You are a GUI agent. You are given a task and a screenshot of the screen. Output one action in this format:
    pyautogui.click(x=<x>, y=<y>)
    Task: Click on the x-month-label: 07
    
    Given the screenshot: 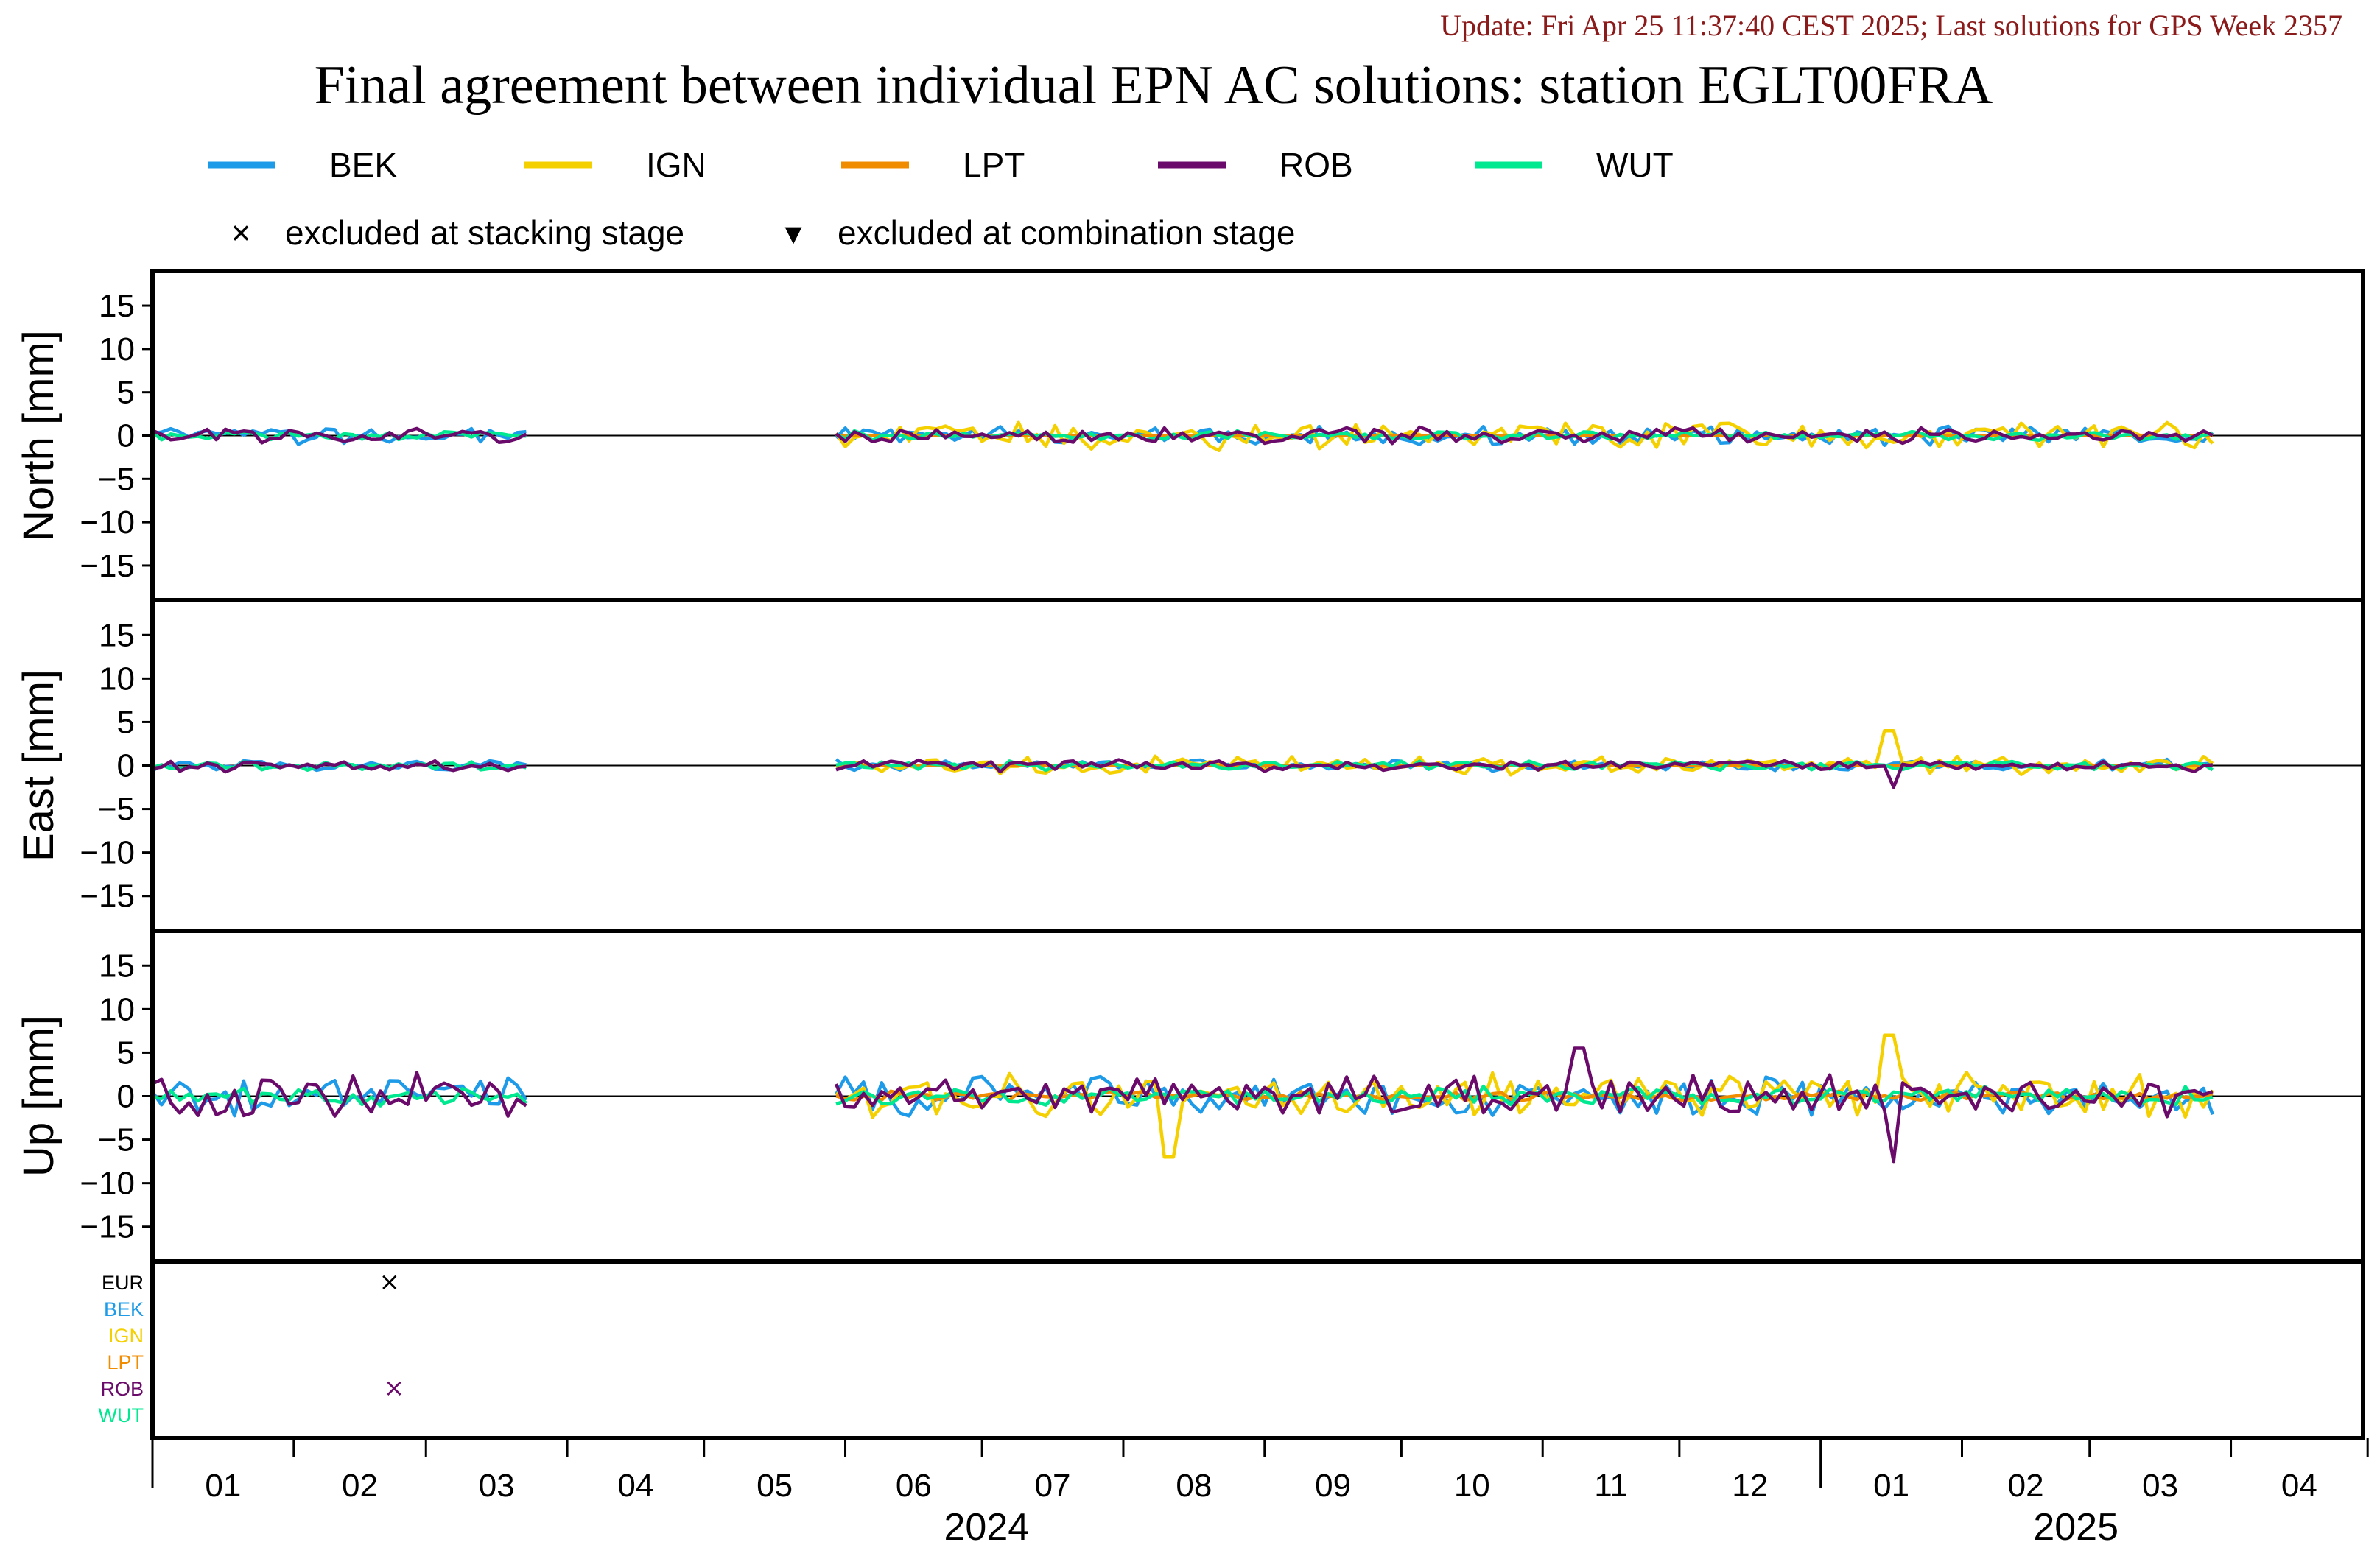 What is the action you would take?
    pyautogui.click(x=1053, y=1486)
    